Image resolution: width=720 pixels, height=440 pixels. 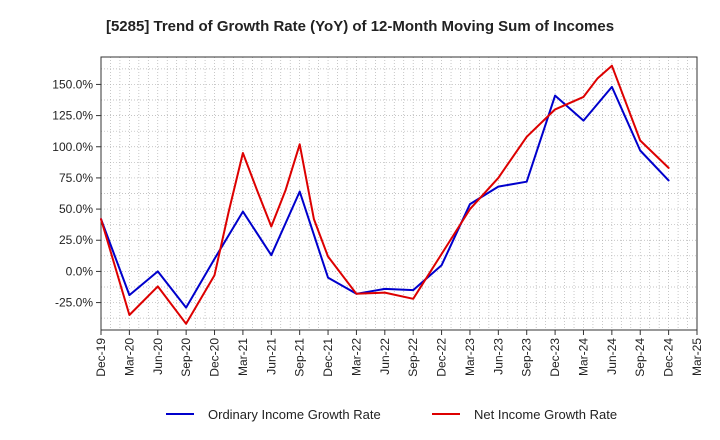 What do you see at coordinates (527, 357) in the screenshot?
I see `x-tick-label: Sep-23` at bounding box center [527, 357].